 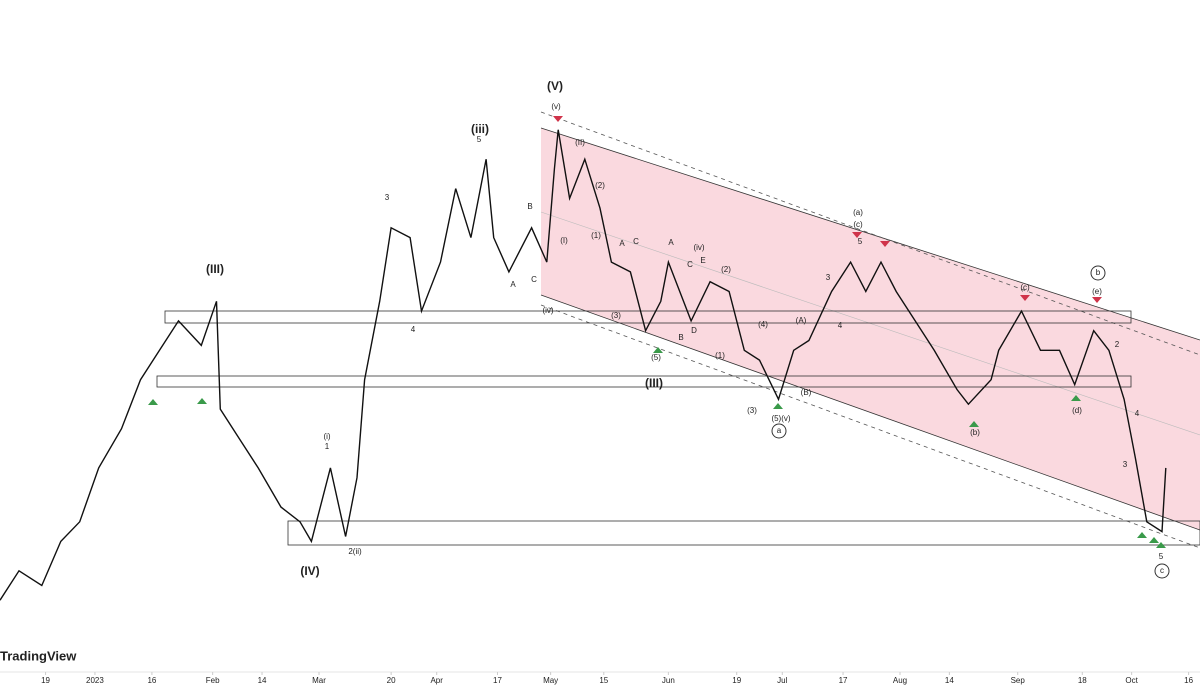 What do you see at coordinates (801, 320) in the screenshot?
I see `wave-label: (A)` at bounding box center [801, 320].